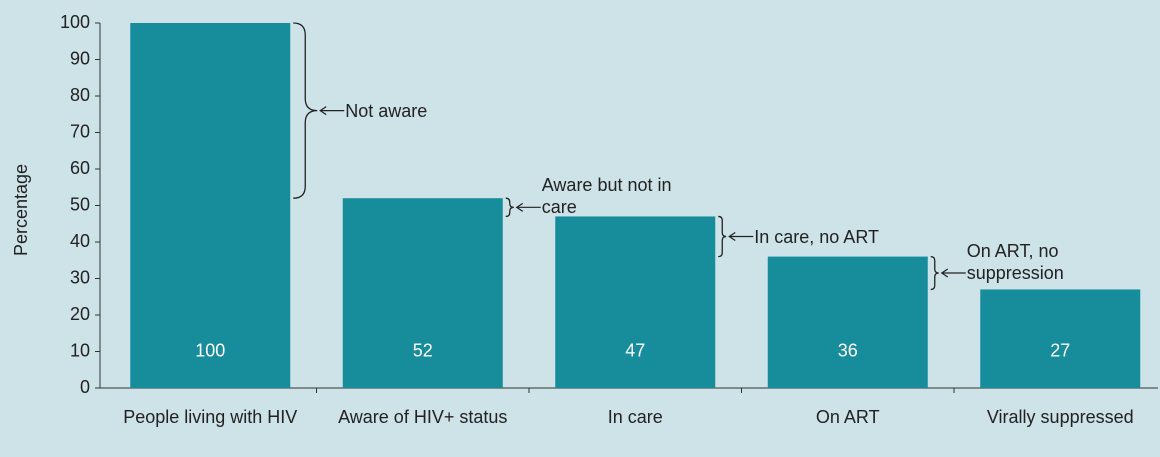 The width and height of the screenshot is (1160, 457). Describe the element at coordinates (80, 314) in the screenshot. I see `y-tick-label: 20` at that location.